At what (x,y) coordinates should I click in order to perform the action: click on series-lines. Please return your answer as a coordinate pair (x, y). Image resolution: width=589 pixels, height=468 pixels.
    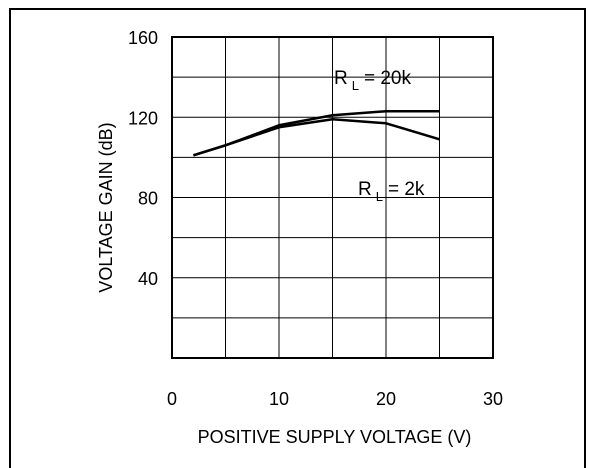
    Looking at the image, I should click on (316, 133).